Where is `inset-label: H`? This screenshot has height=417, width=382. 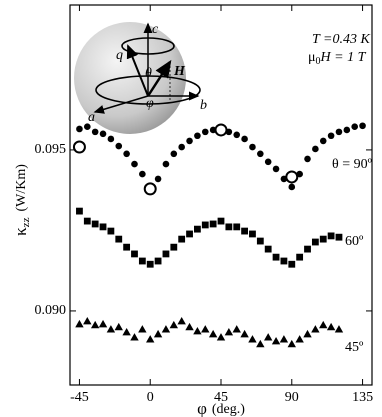 inset-label: H is located at coordinates (179, 71).